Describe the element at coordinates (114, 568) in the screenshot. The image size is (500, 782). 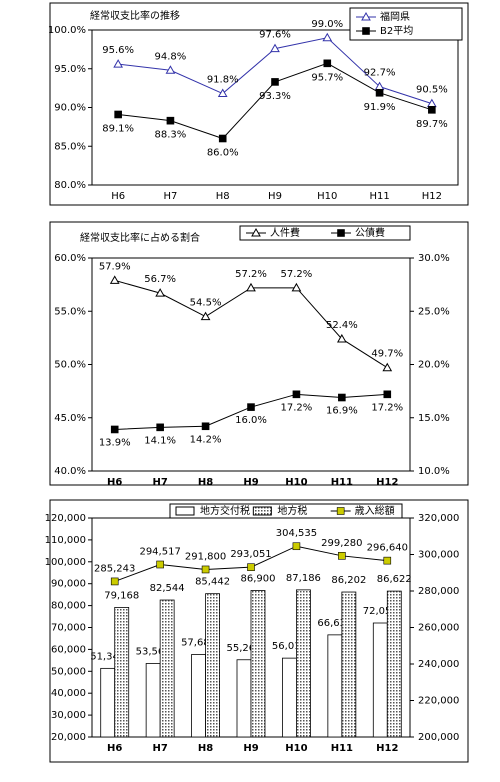
I see `value-label: 285,243` at that location.